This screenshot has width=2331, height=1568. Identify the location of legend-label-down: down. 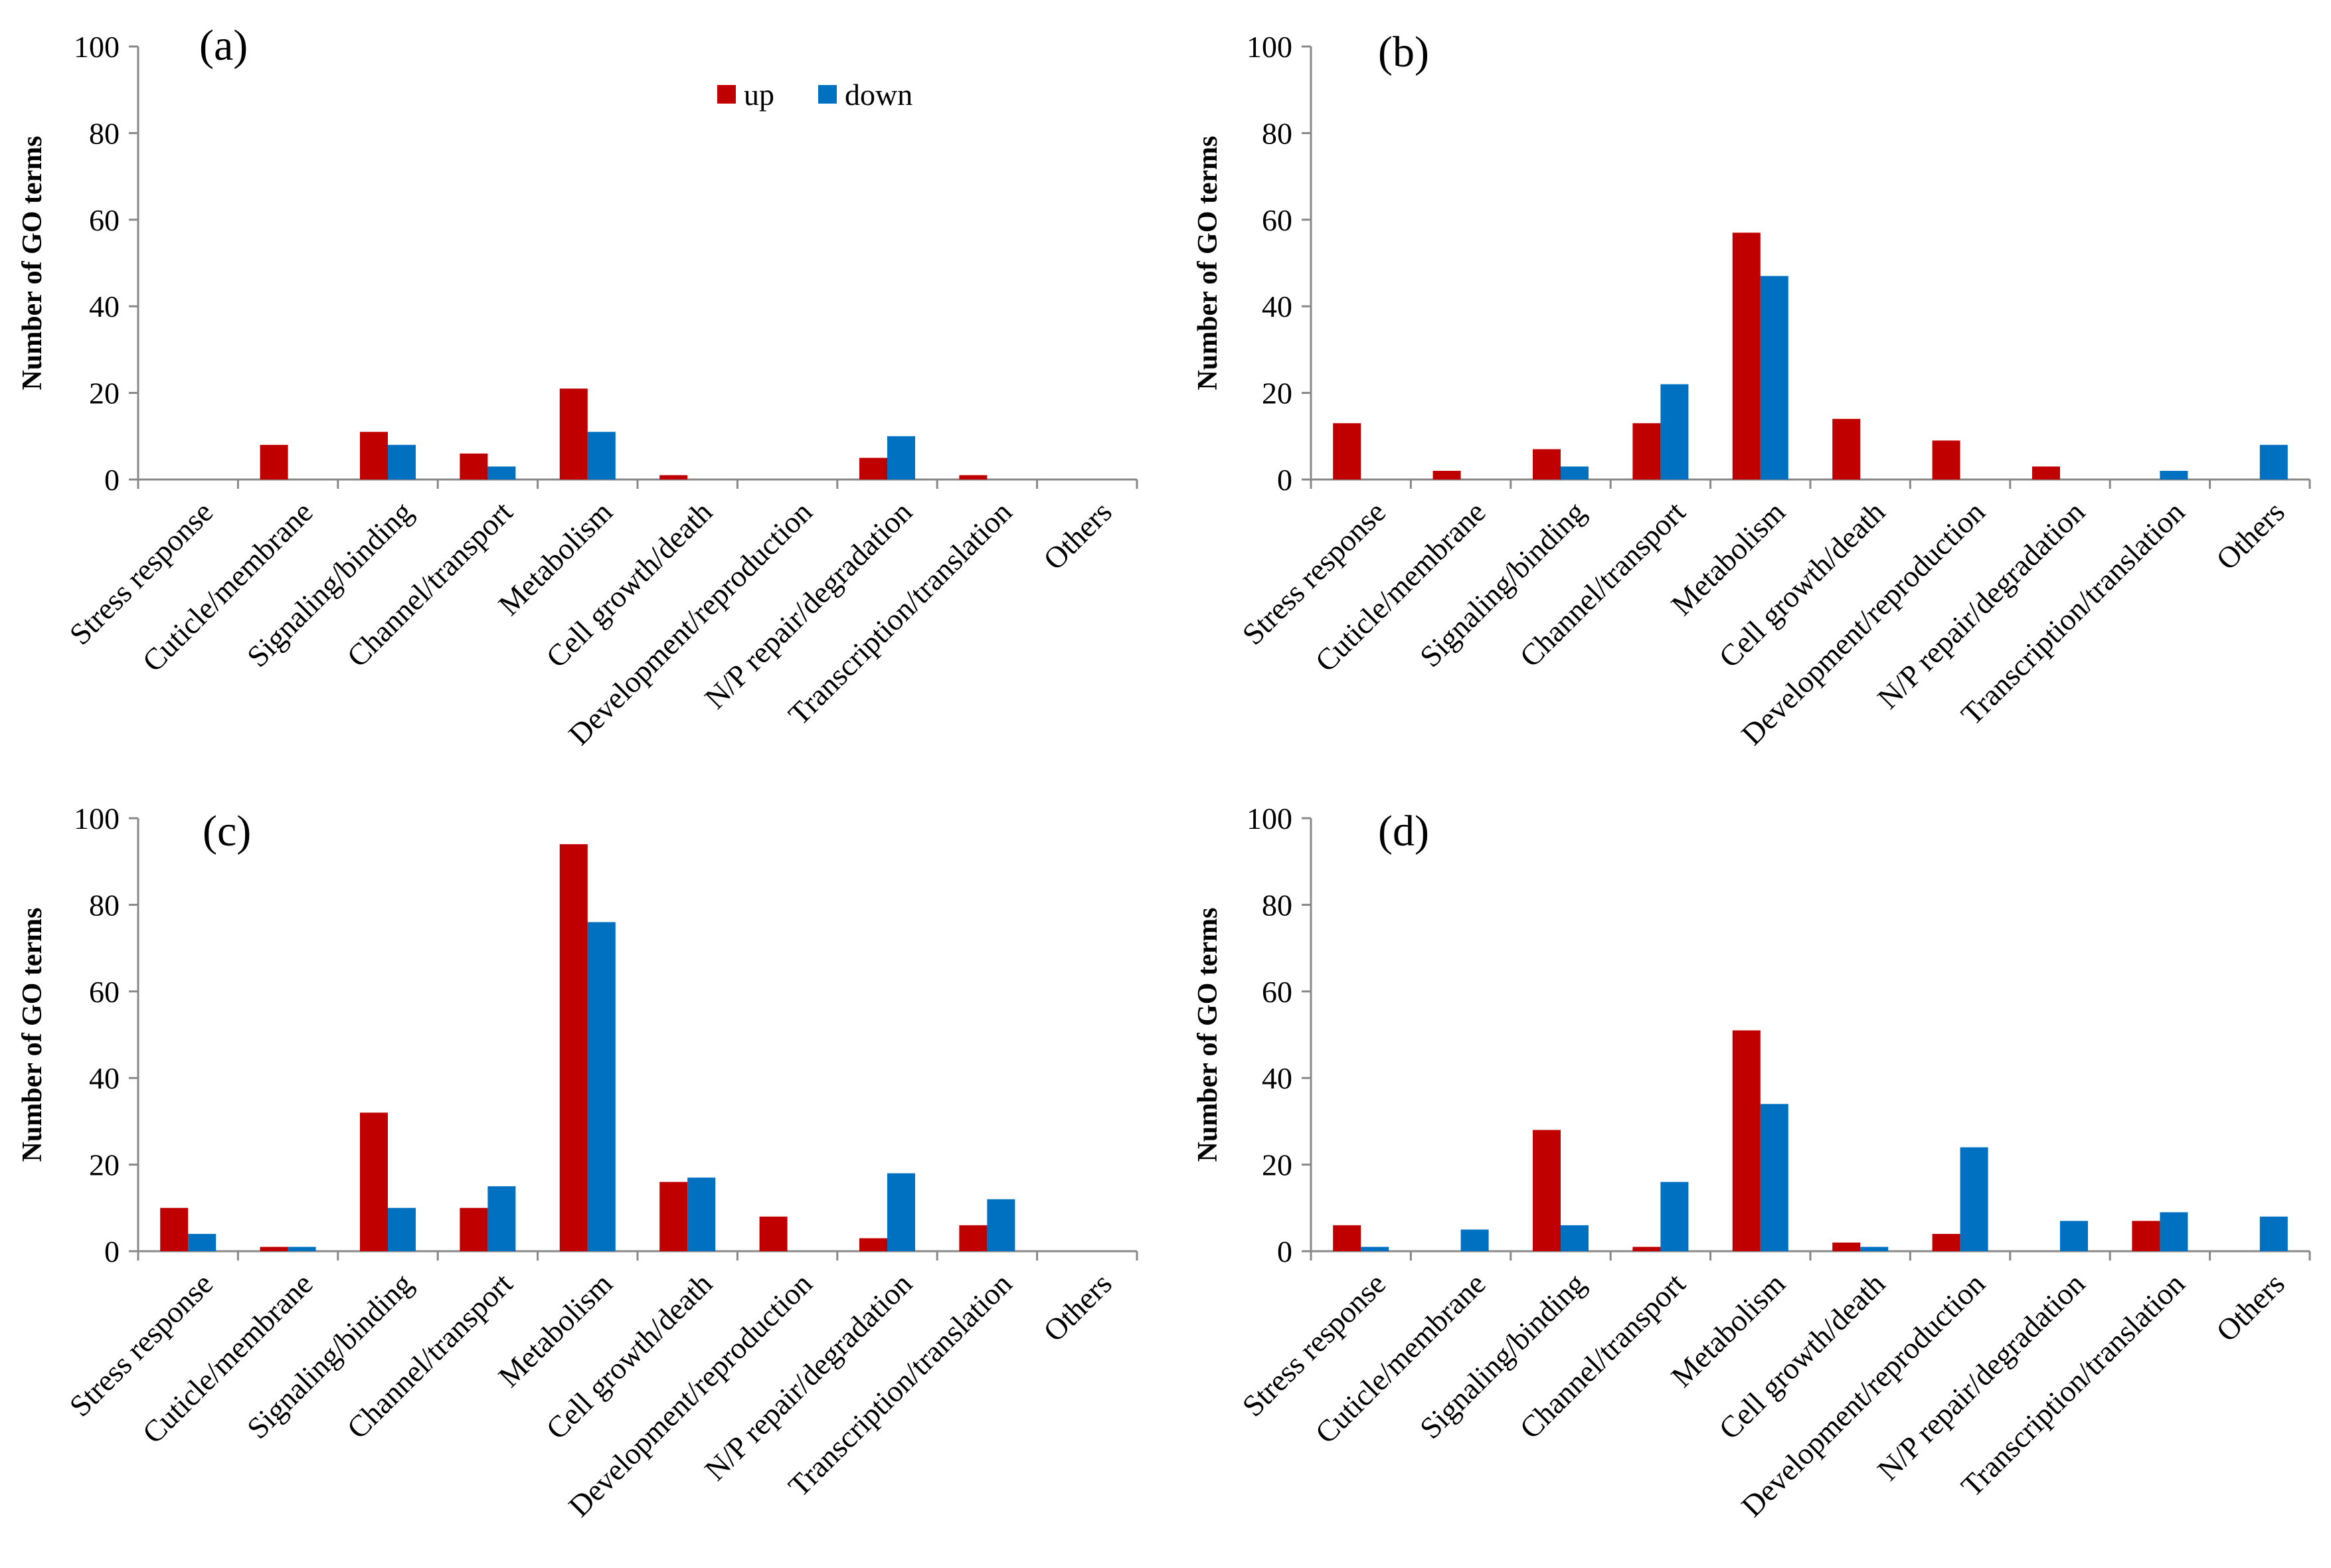
(878, 95).